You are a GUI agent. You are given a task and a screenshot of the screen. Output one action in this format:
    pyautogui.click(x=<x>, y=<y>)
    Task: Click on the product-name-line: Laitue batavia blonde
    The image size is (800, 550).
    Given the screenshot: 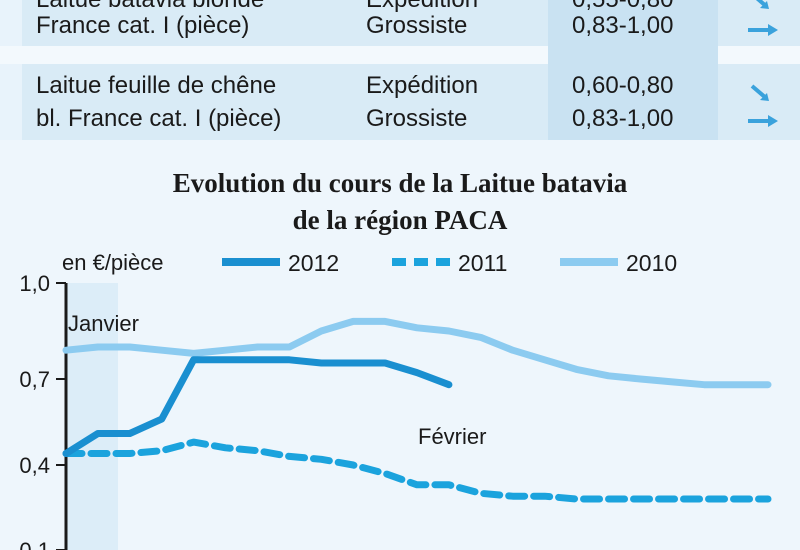 What is the action you would take?
    pyautogui.click(x=150, y=8)
    